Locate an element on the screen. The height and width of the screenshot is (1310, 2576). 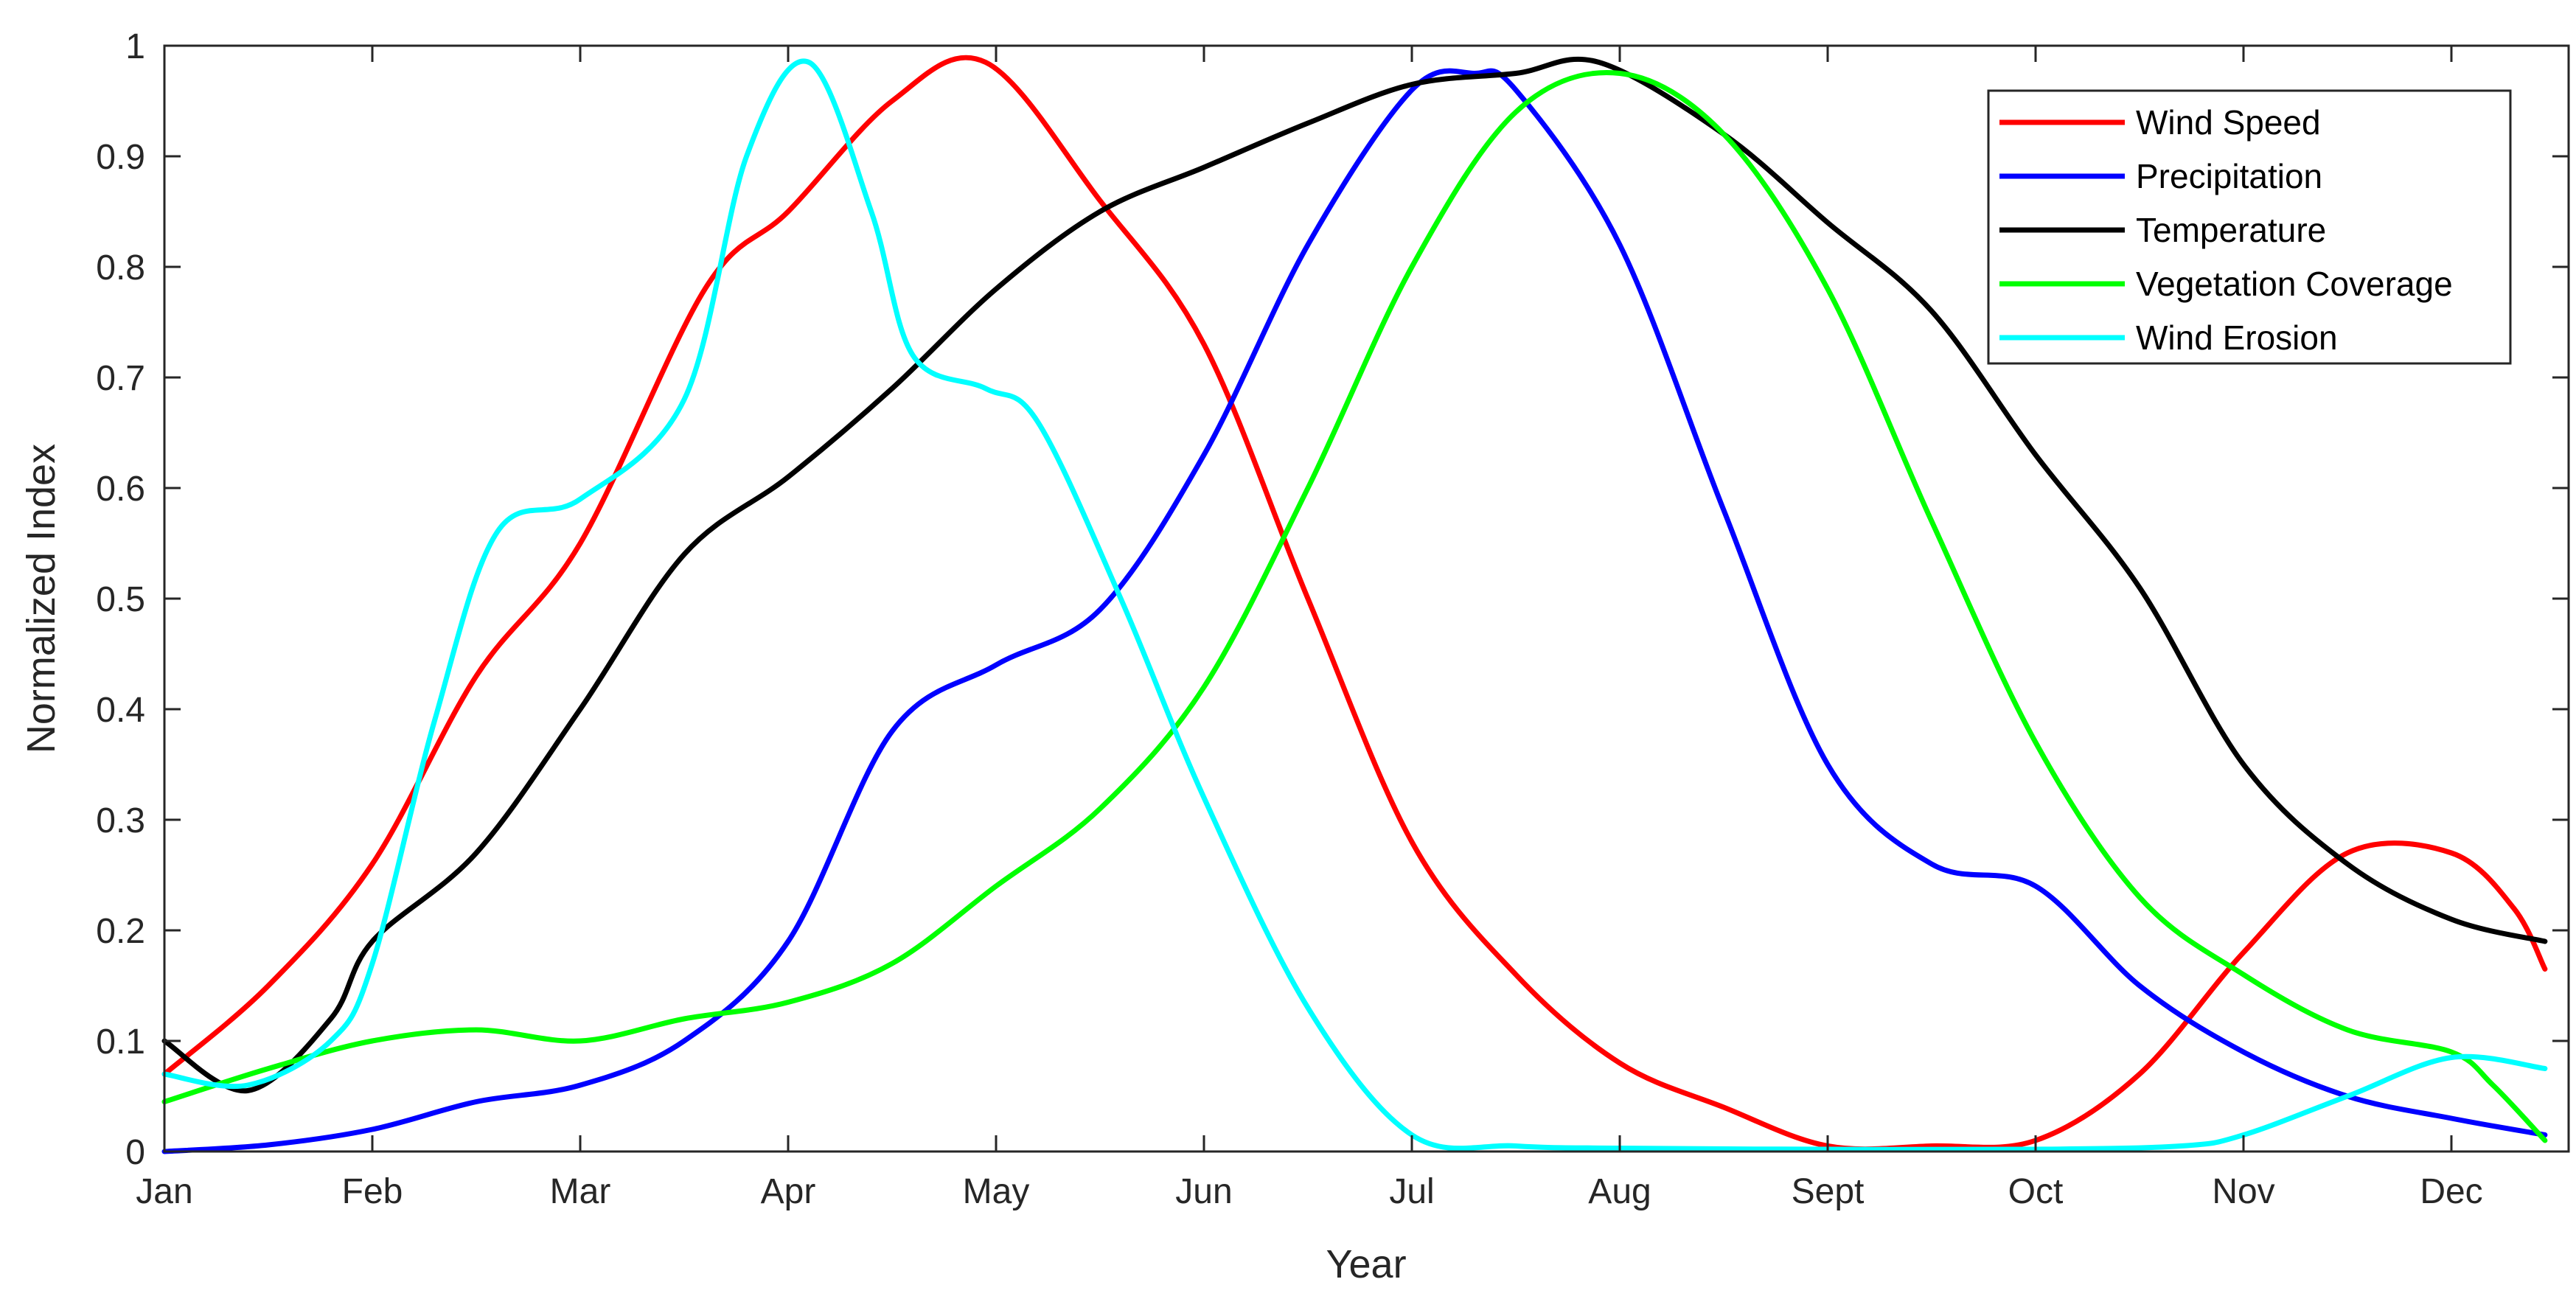
y-tick-label: 0.6 is located at coordinates (120, 489).